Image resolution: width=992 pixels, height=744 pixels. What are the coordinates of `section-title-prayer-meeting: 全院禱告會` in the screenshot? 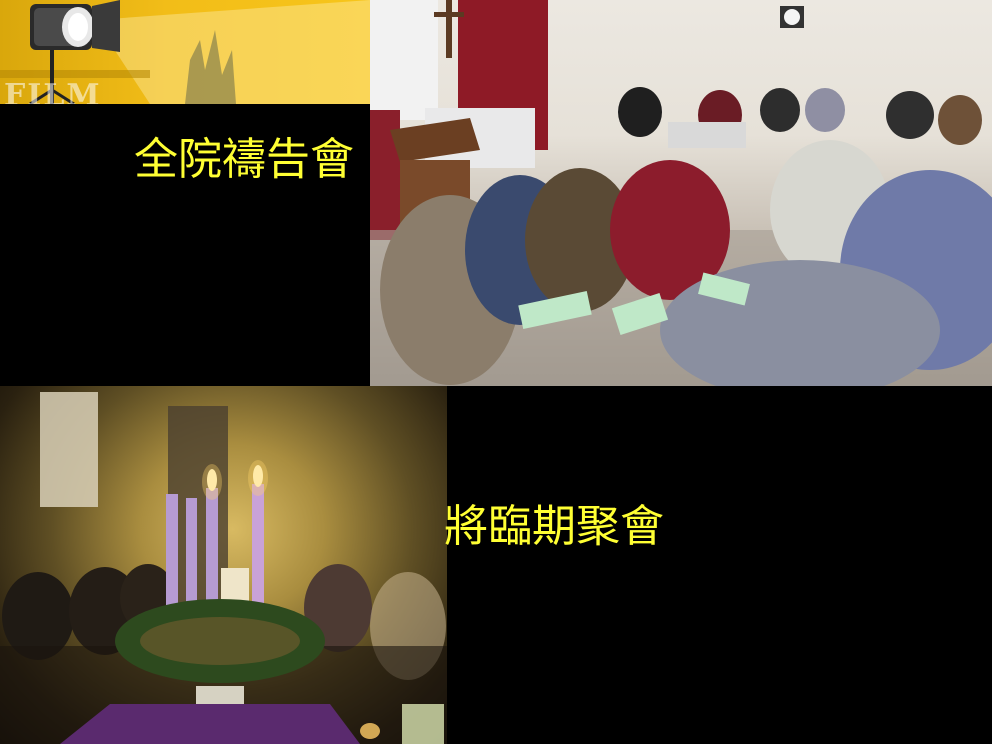 It's located at (244, 159).